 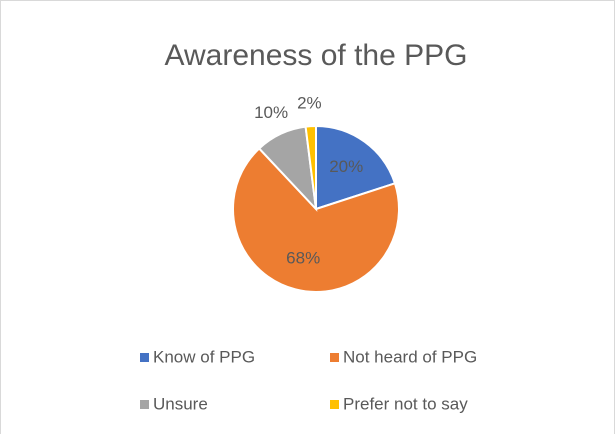 I want to click on legend-label: Unsure, so click(x=180, y=403).